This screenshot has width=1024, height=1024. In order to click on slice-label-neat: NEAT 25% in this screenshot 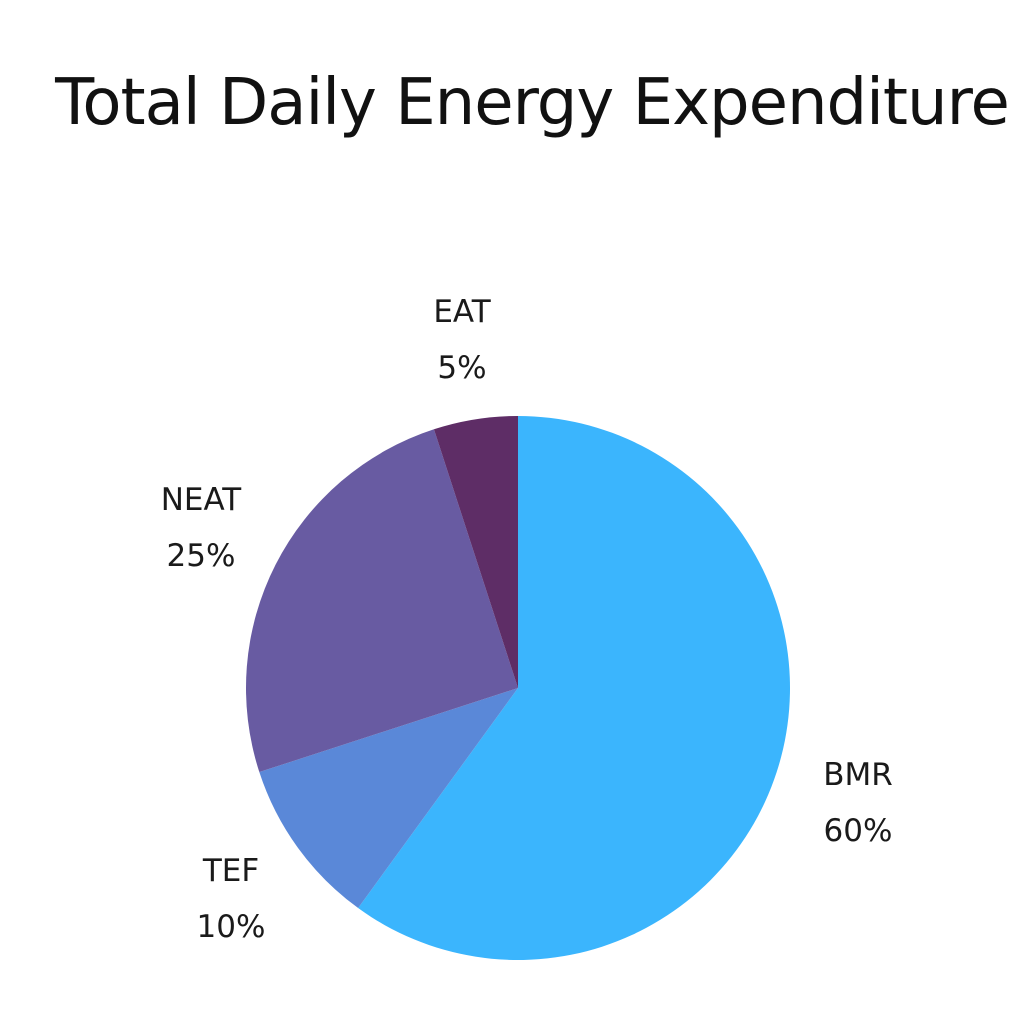, I will do `click(201, 528)`.